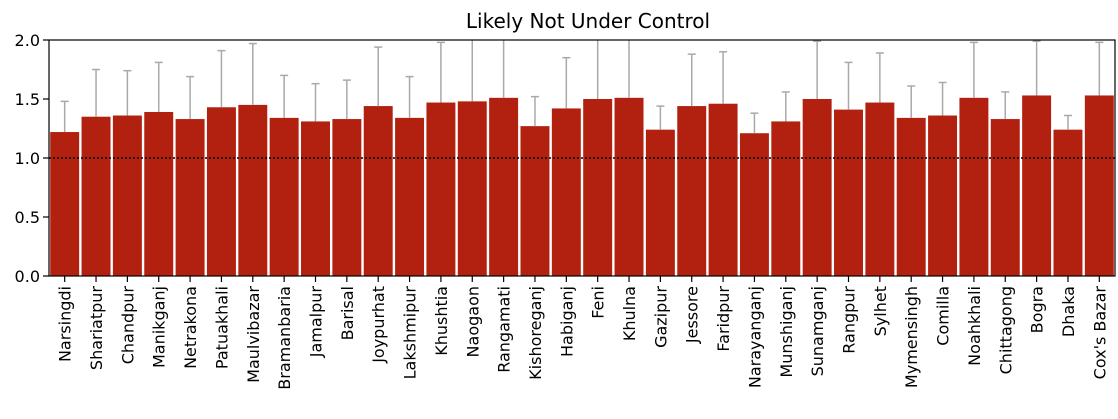  What do you see at coordinates (96, 328) in the screenshot?
I see `x-category-label: Shariatpur` at bounding box center [96, 328].